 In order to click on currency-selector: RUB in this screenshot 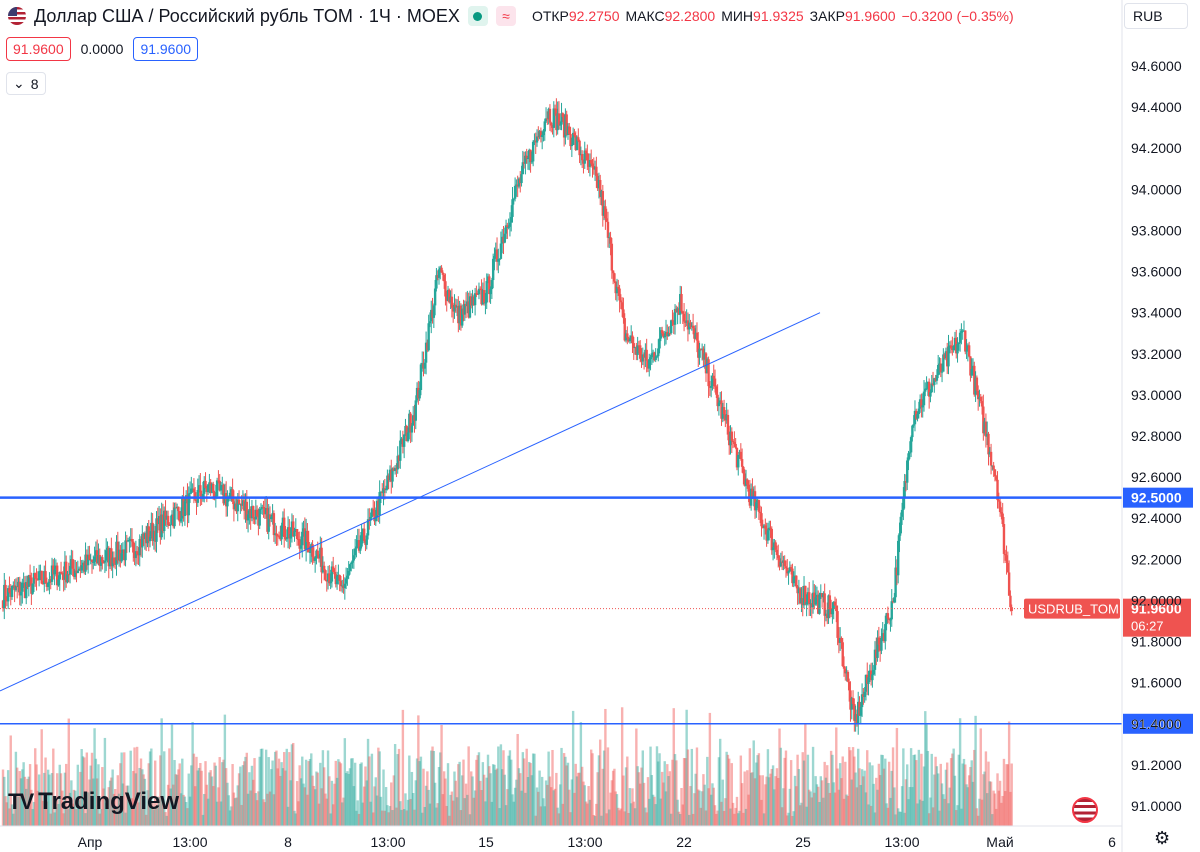, I will do `click(1156, 16)`.